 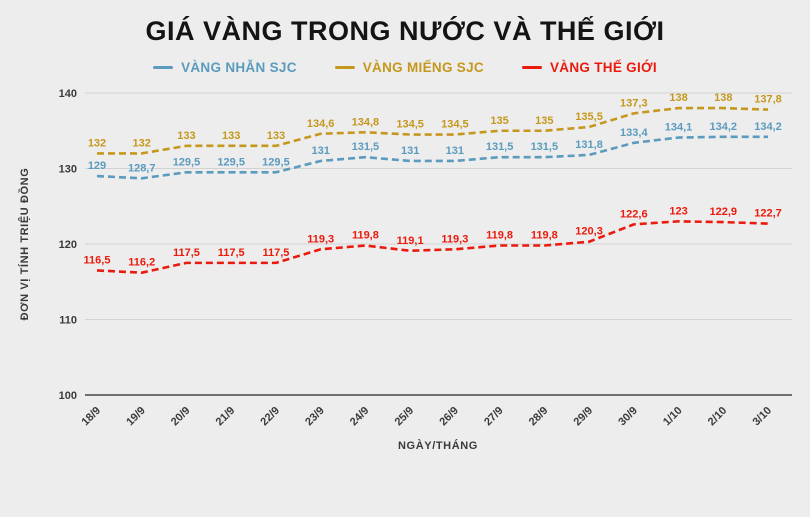 What do you see at coordinates (628, 417) in the screenshot?
I see `x-tick-label: 30/9` at bounding box center [628, 417].